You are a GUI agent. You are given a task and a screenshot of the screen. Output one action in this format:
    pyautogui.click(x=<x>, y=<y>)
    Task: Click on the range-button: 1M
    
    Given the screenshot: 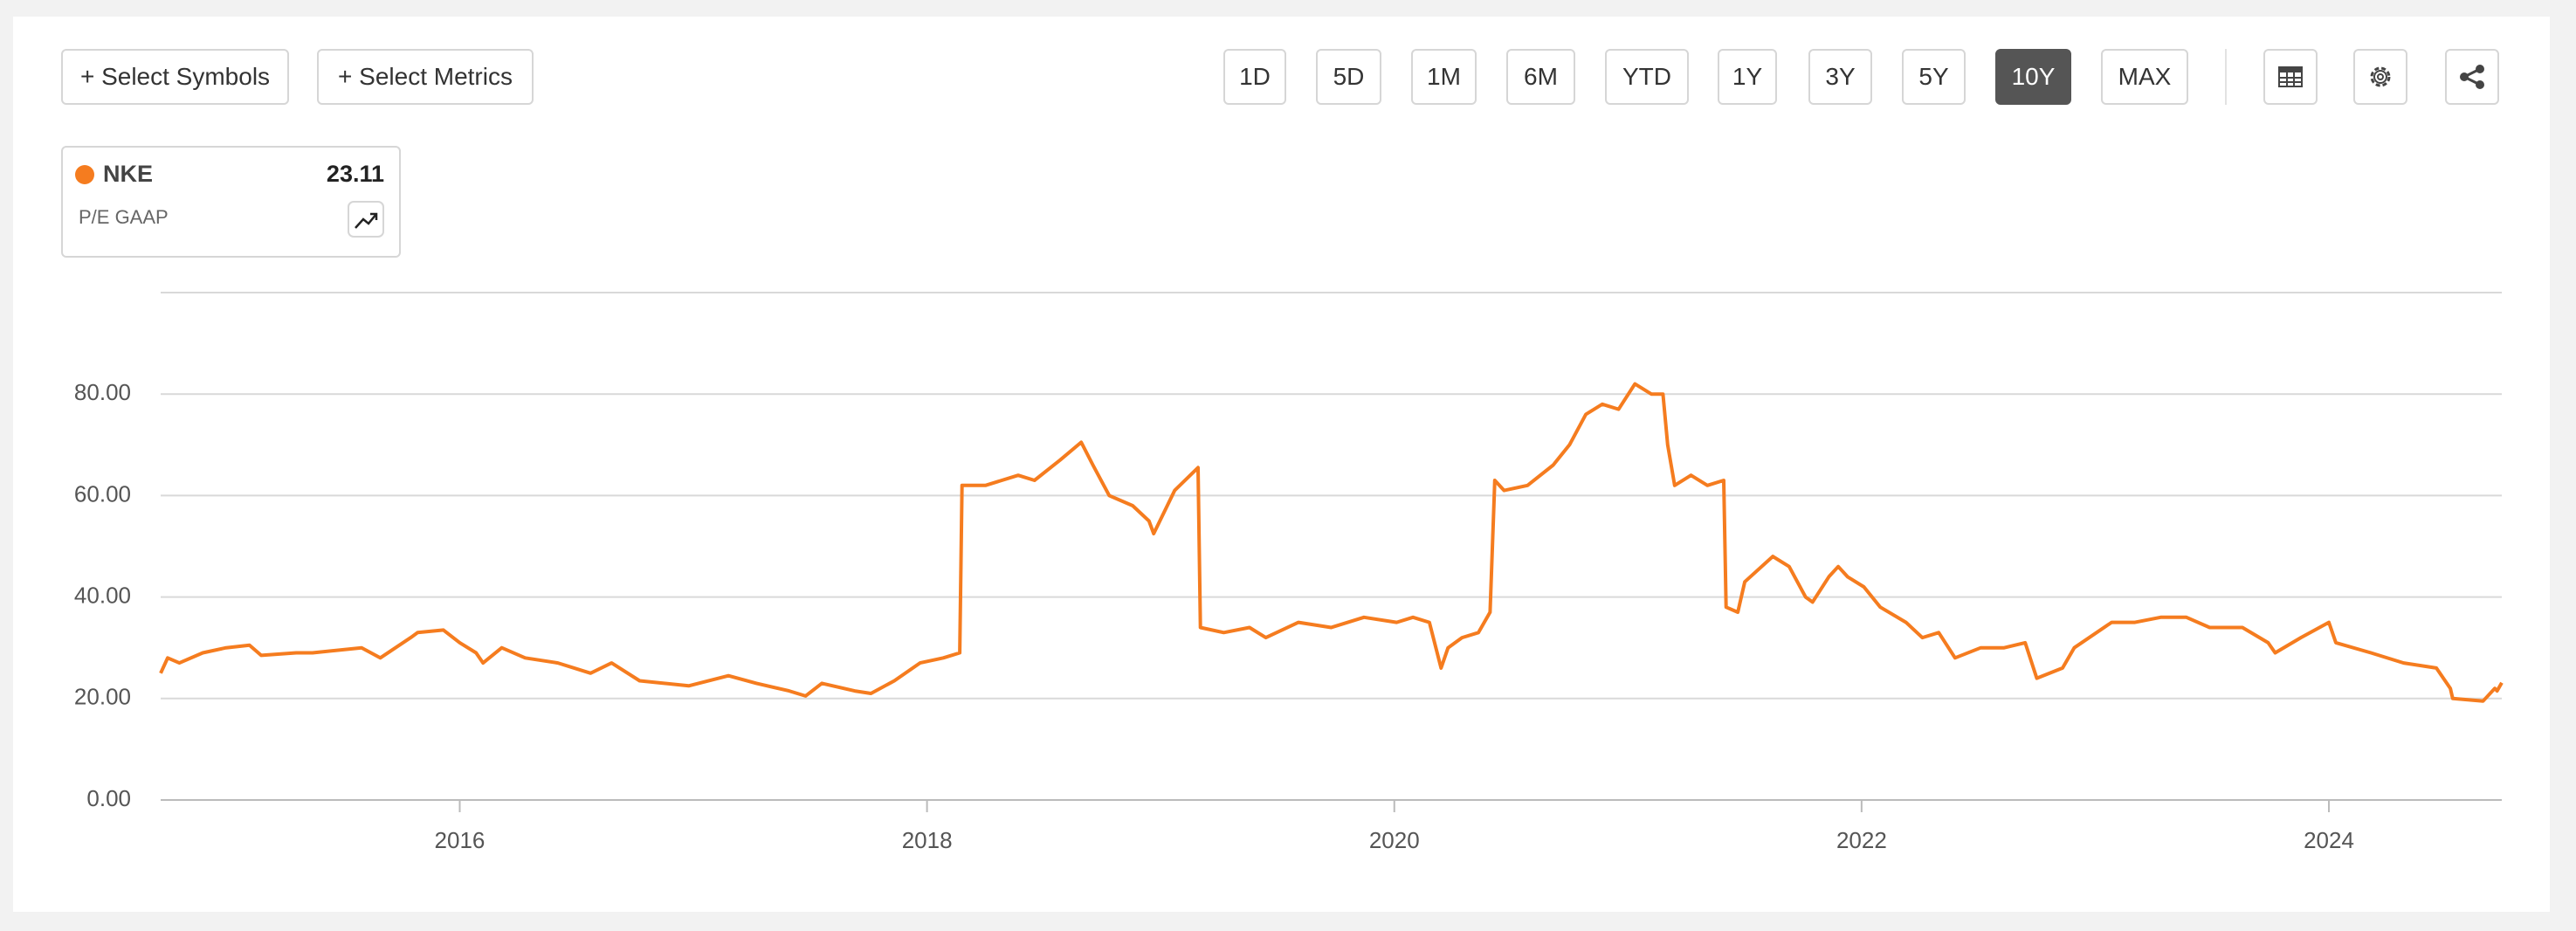 What is the action you would take?
    pyautogui.click(x=1444, y=77)
    